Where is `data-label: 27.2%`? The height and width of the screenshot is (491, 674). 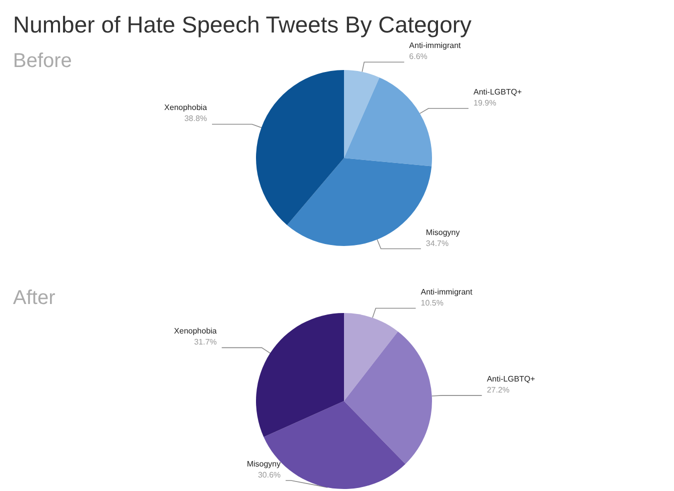
data-label: 27.2% is located at coordinates (498, 389).